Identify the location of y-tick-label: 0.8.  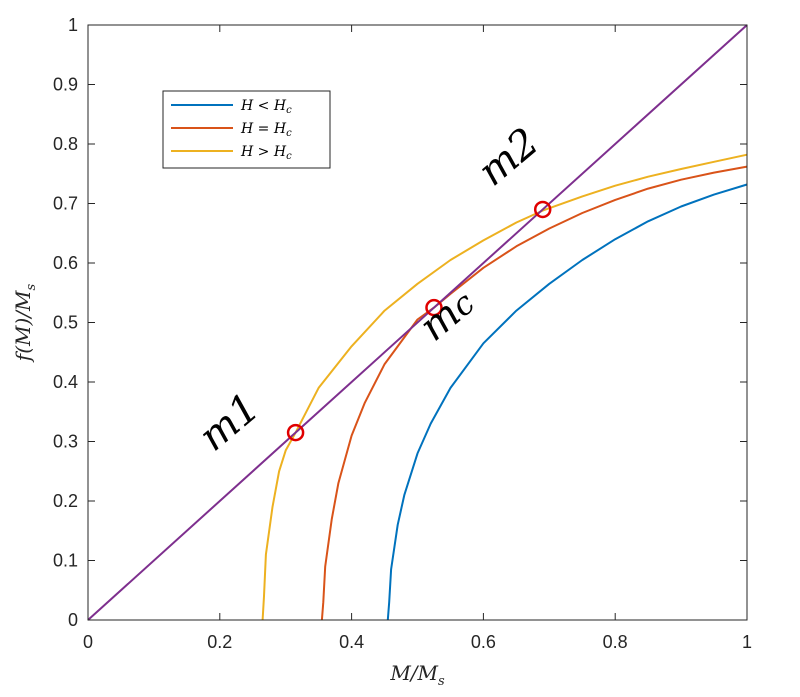
(65, 144).